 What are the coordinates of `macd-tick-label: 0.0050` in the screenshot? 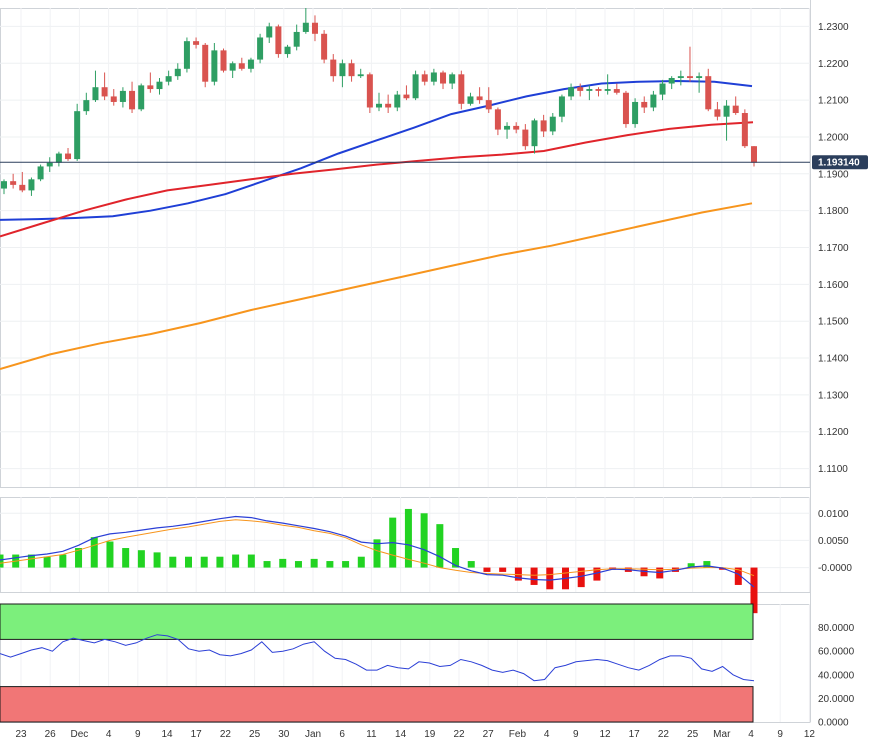 It's located at (833, 541).